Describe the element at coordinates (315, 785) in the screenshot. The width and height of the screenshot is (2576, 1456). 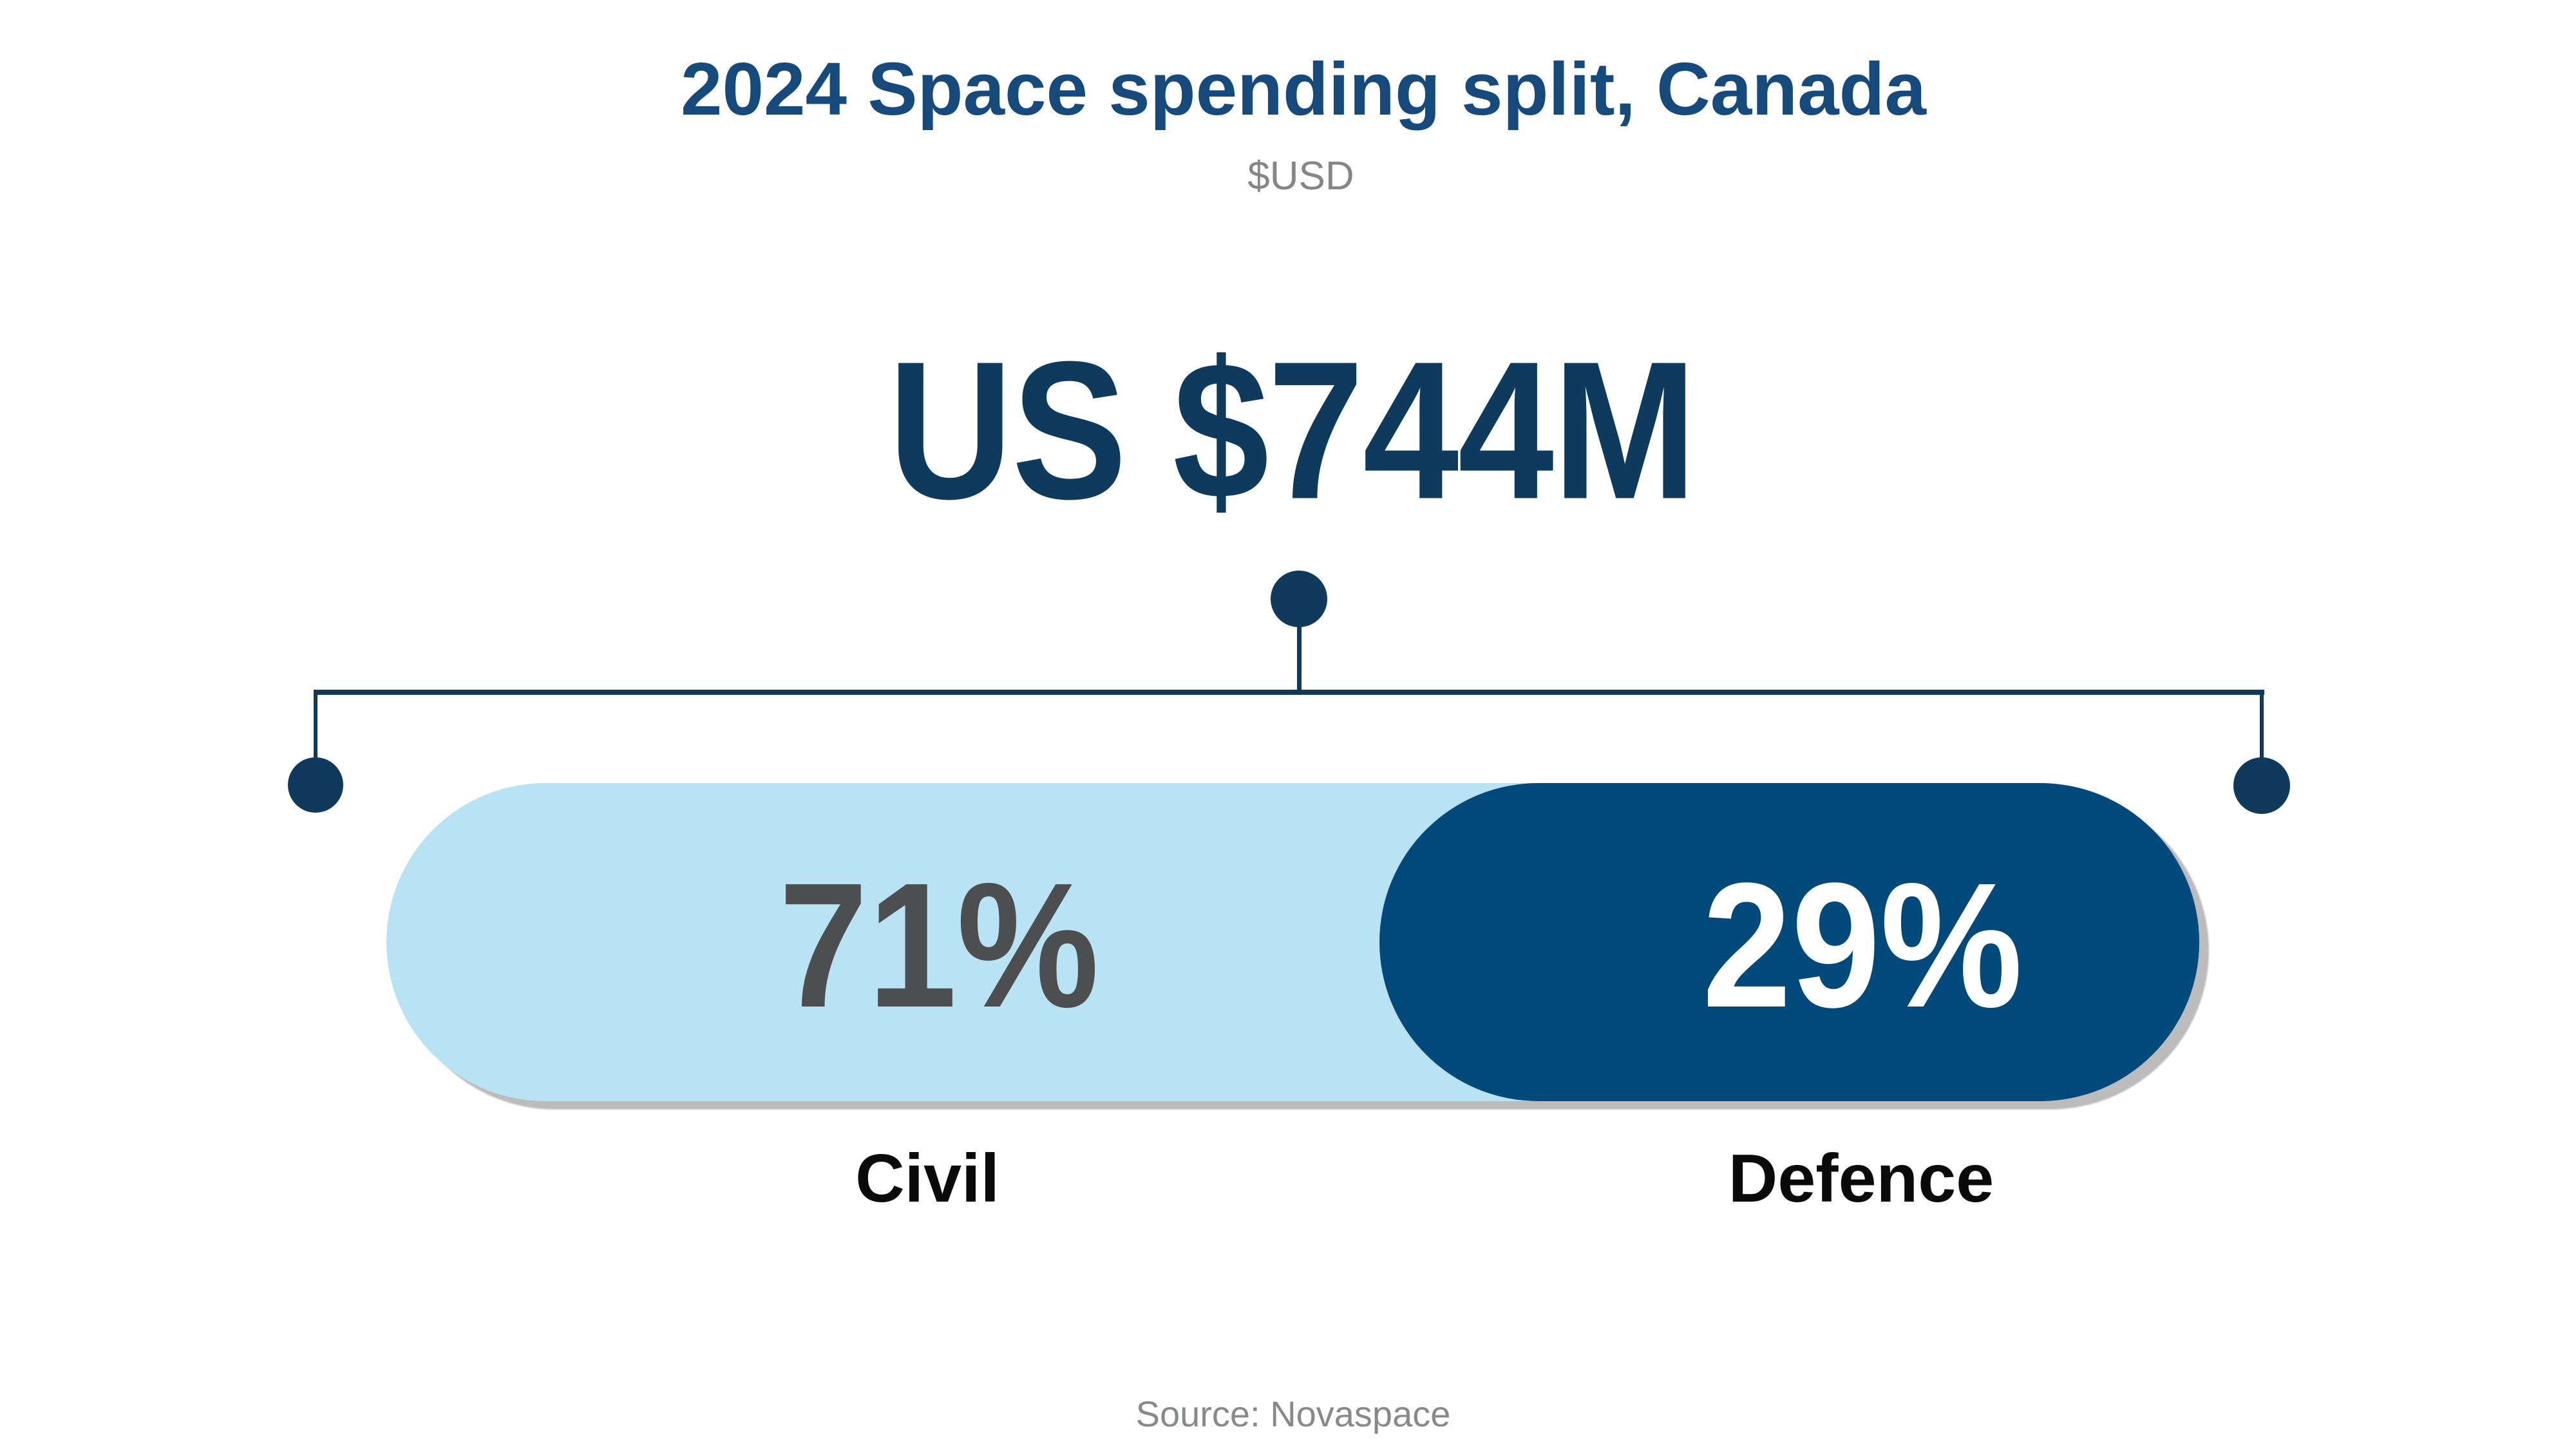
I see `connector-dot-left` at that location.